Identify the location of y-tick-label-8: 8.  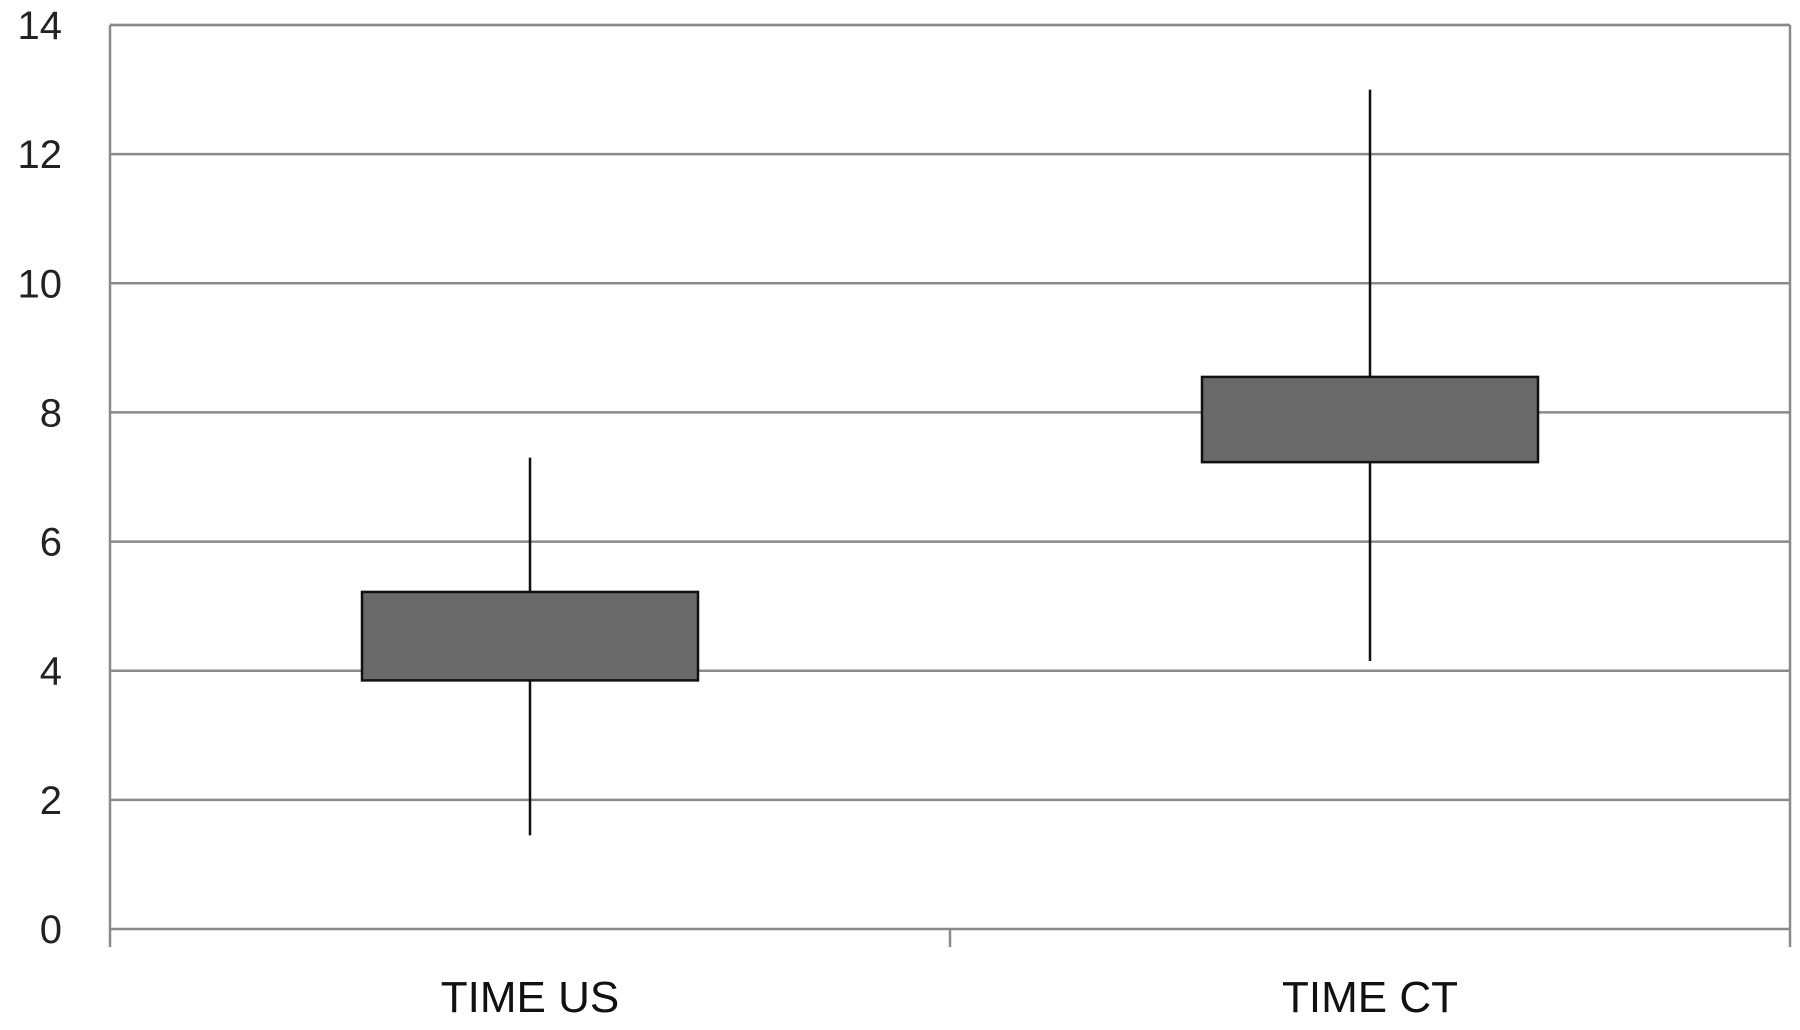
(51, 413).